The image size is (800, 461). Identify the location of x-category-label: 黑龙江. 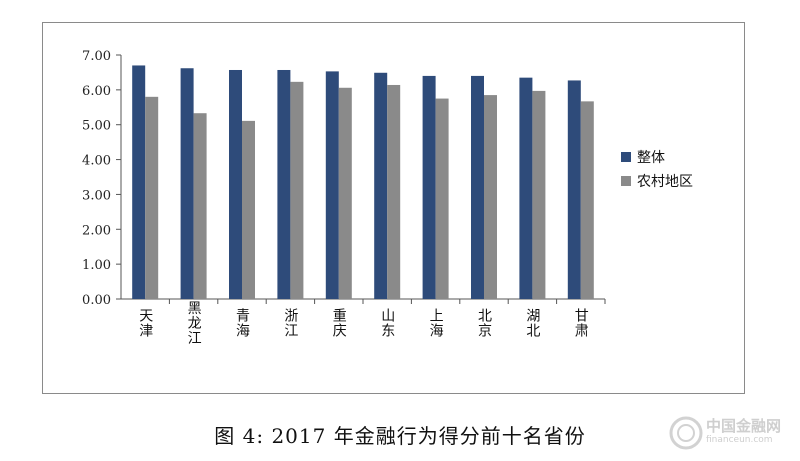
(194, 323).